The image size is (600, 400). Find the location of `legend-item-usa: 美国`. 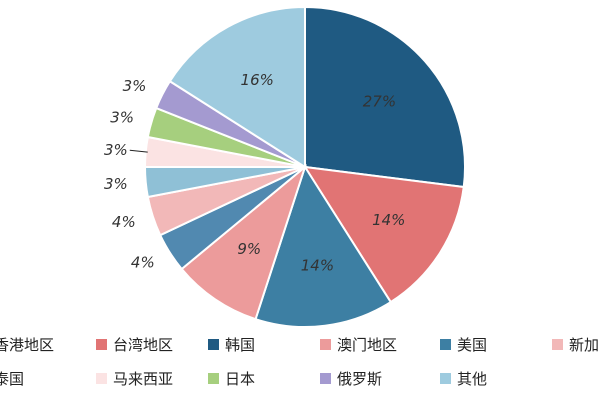

legend-item-usa: 美国 is located at coordinates (463, 344).